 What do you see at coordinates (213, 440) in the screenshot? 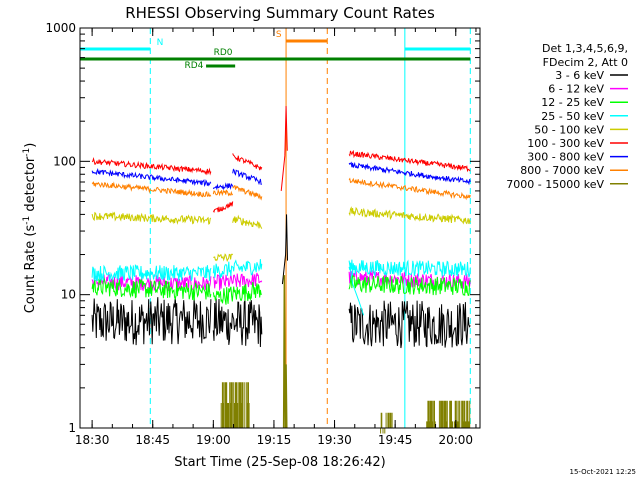
I see `x-tick-label: 19:00` at bounding box center [213, 440].